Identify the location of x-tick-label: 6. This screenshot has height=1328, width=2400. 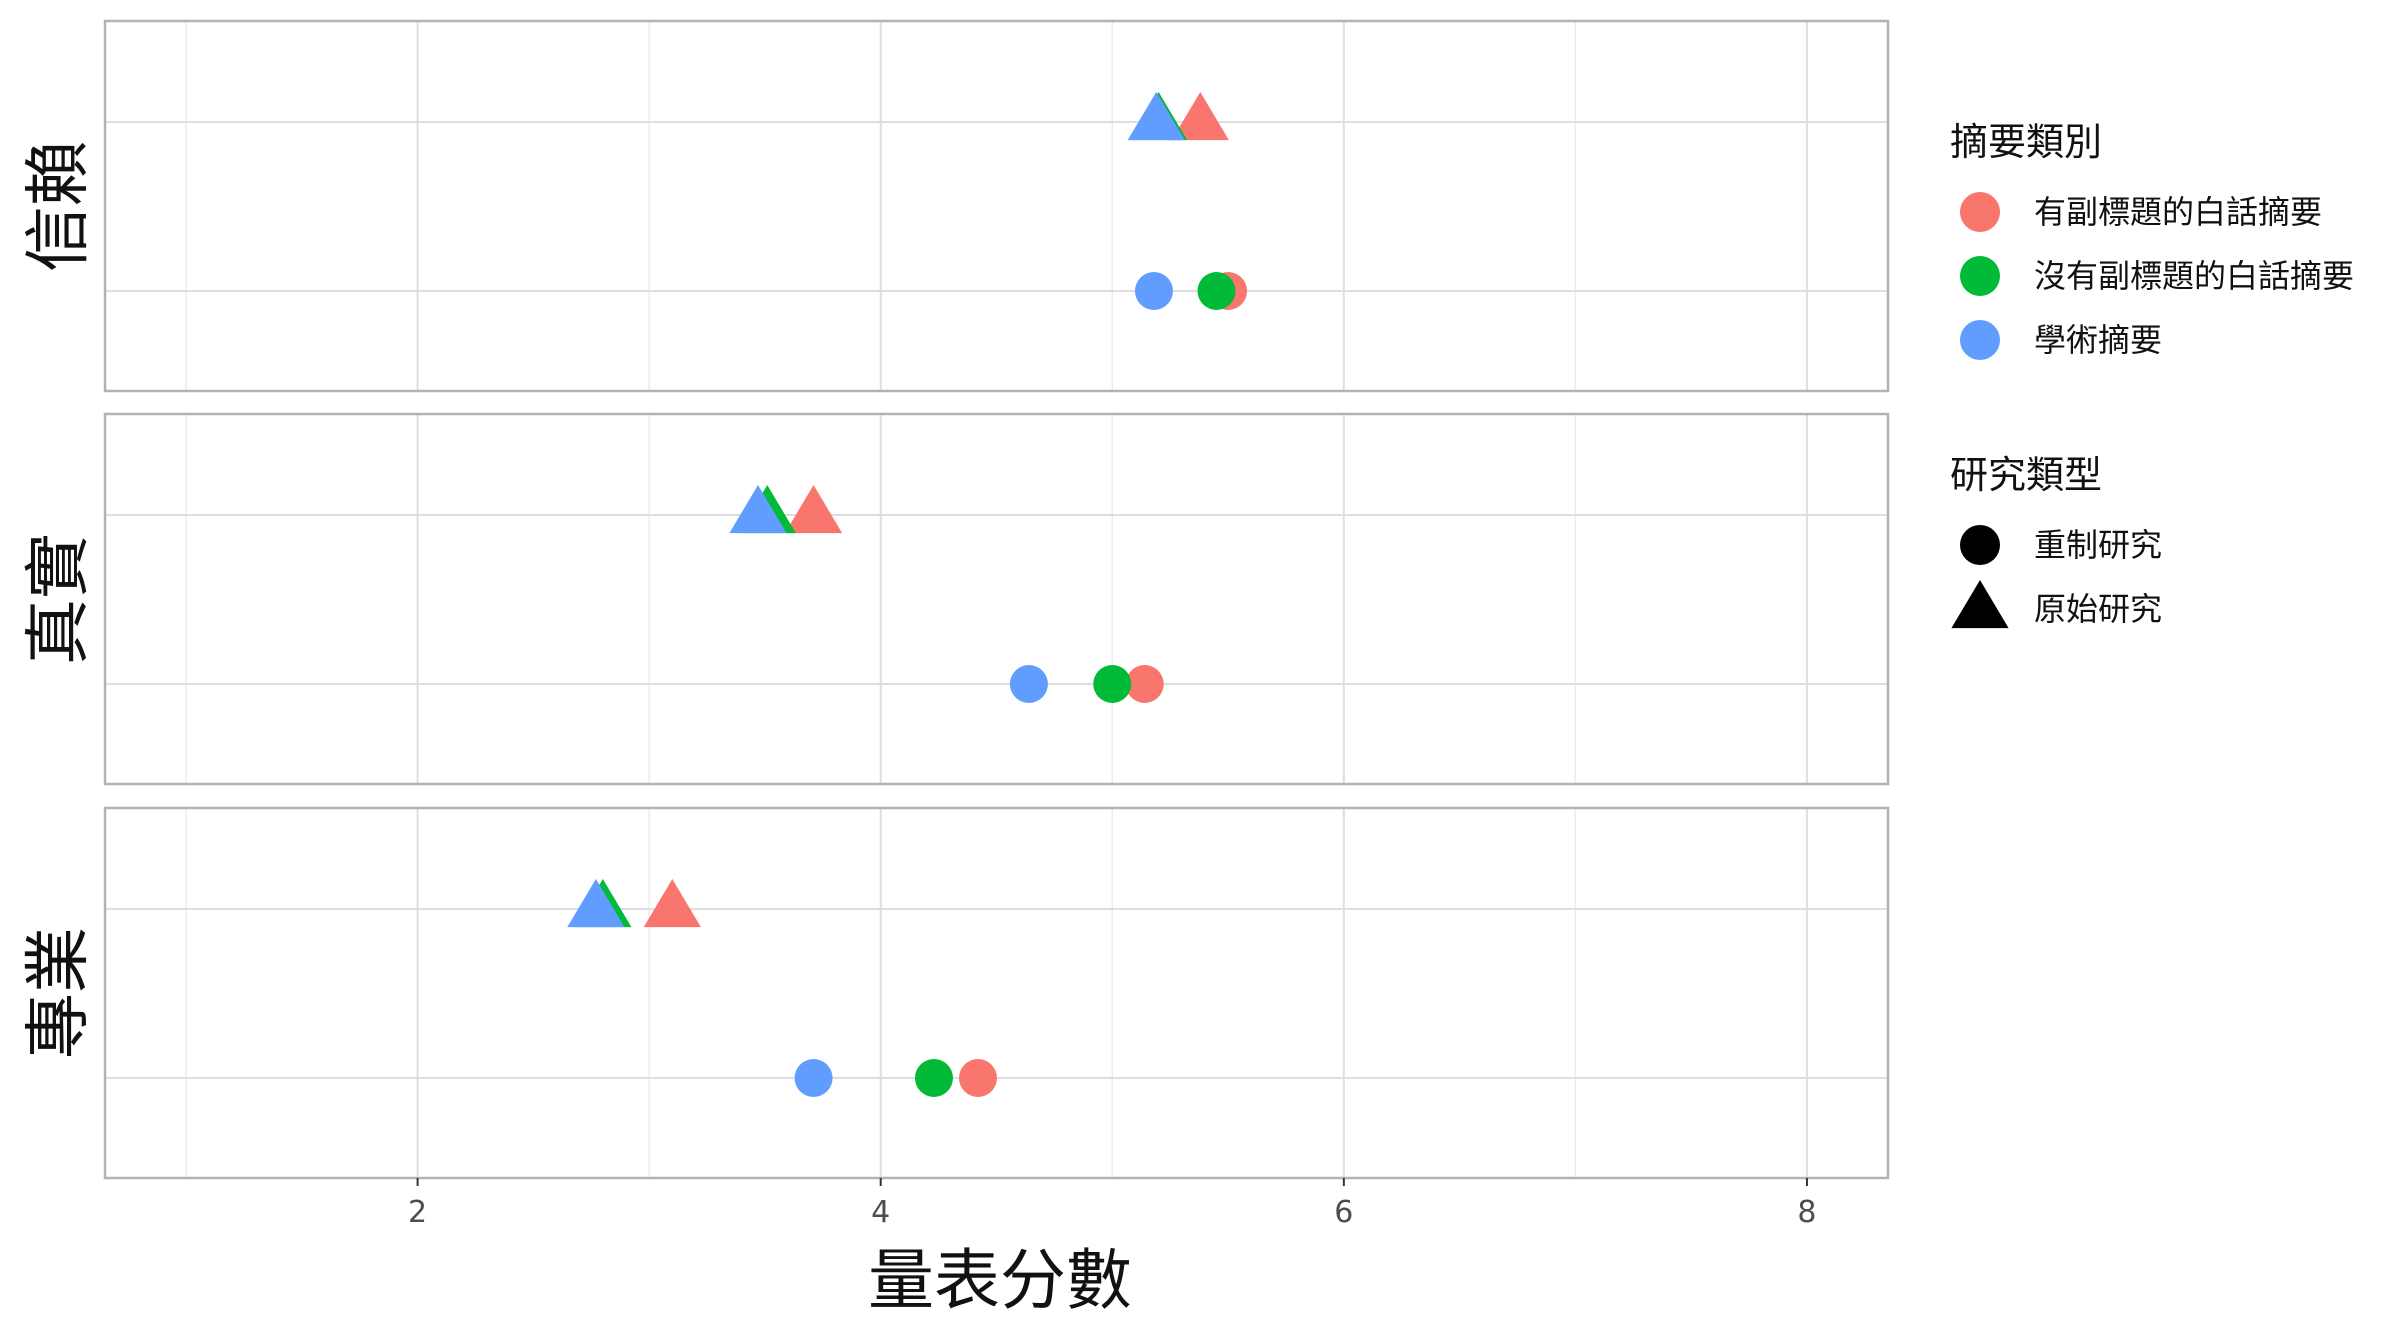
(1343, 1212).